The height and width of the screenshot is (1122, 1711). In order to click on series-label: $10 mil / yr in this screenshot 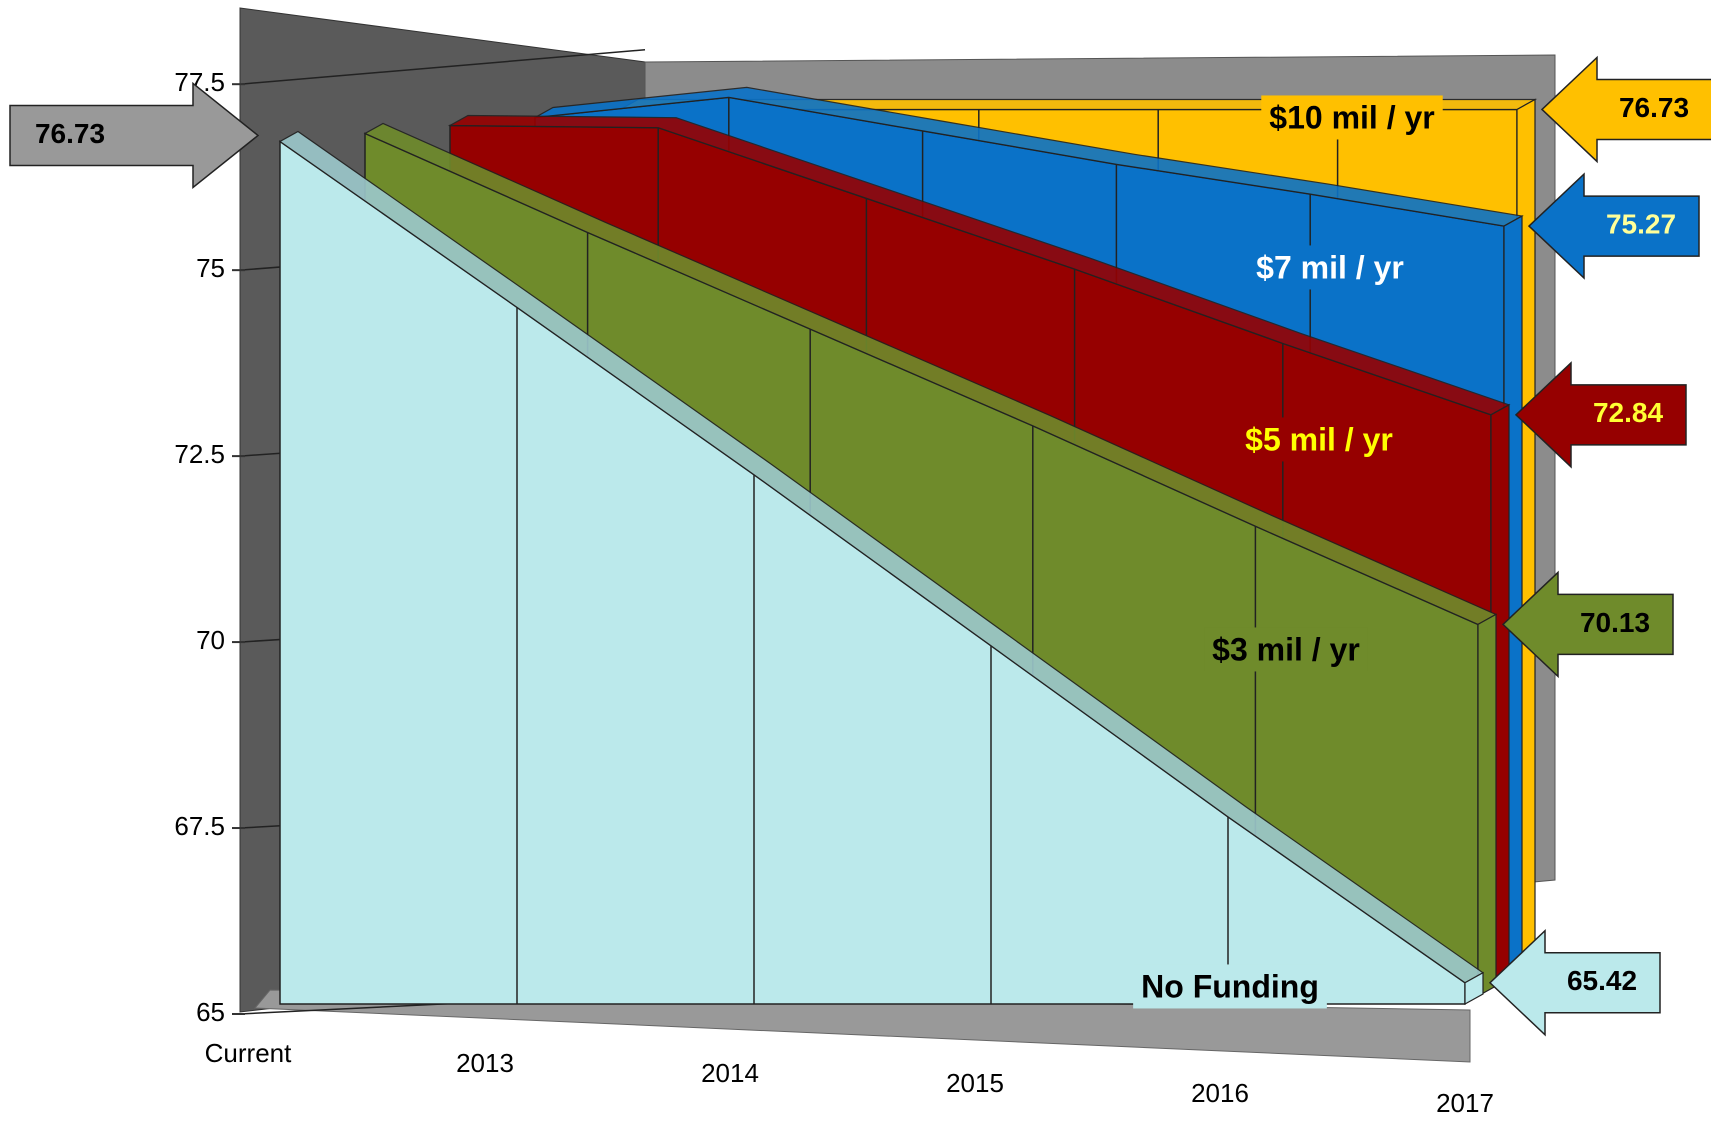, I will do `click(1351, 117)`.